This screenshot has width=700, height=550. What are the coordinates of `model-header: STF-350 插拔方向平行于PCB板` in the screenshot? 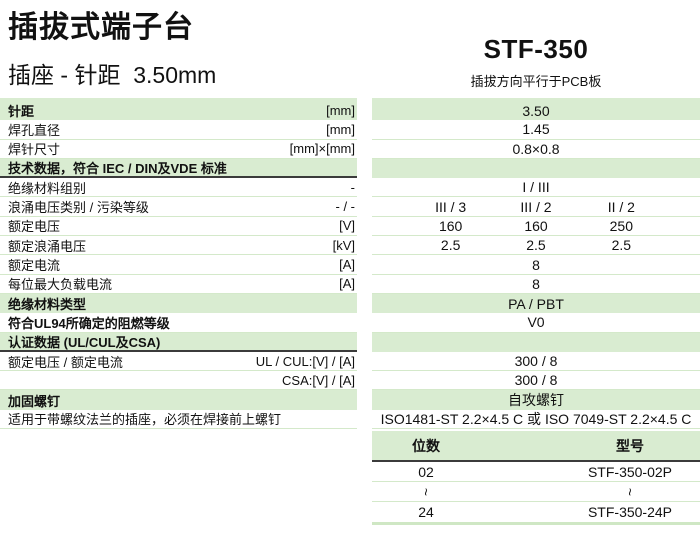 It's located at (536, 45).